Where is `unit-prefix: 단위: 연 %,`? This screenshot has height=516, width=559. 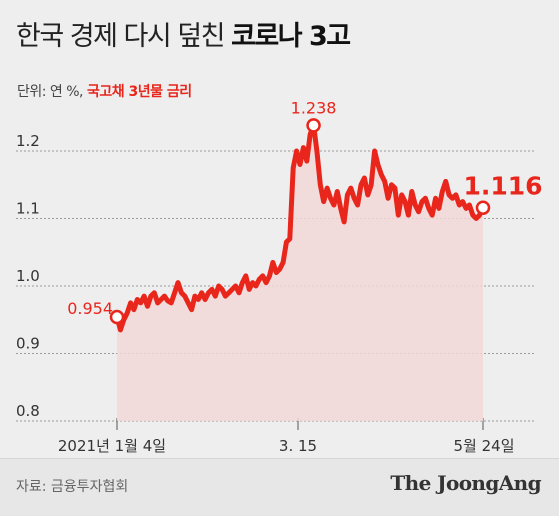 unit-prefix: 단위: 연 %, is located at coordinates (50, 92).